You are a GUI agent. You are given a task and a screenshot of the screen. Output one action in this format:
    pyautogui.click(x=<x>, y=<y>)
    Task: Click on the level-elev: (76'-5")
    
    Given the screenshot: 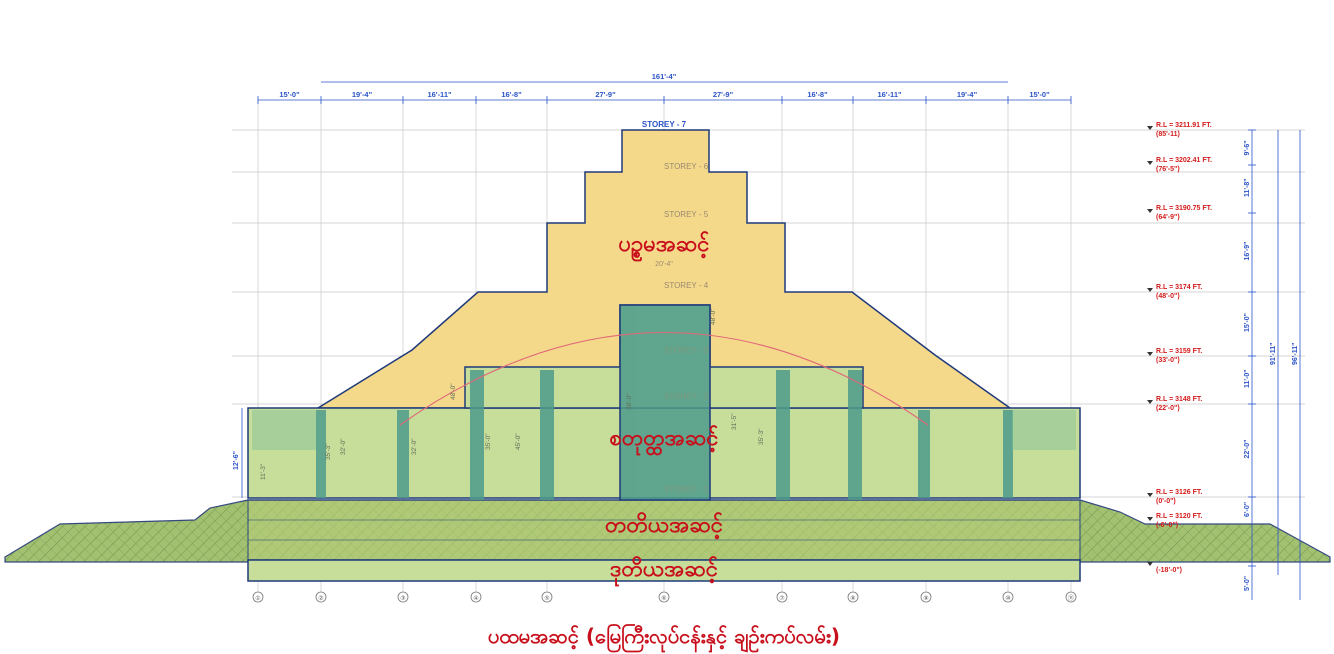 What is the action you would take?
    pyautogui.click(x=1168, y=169)
    